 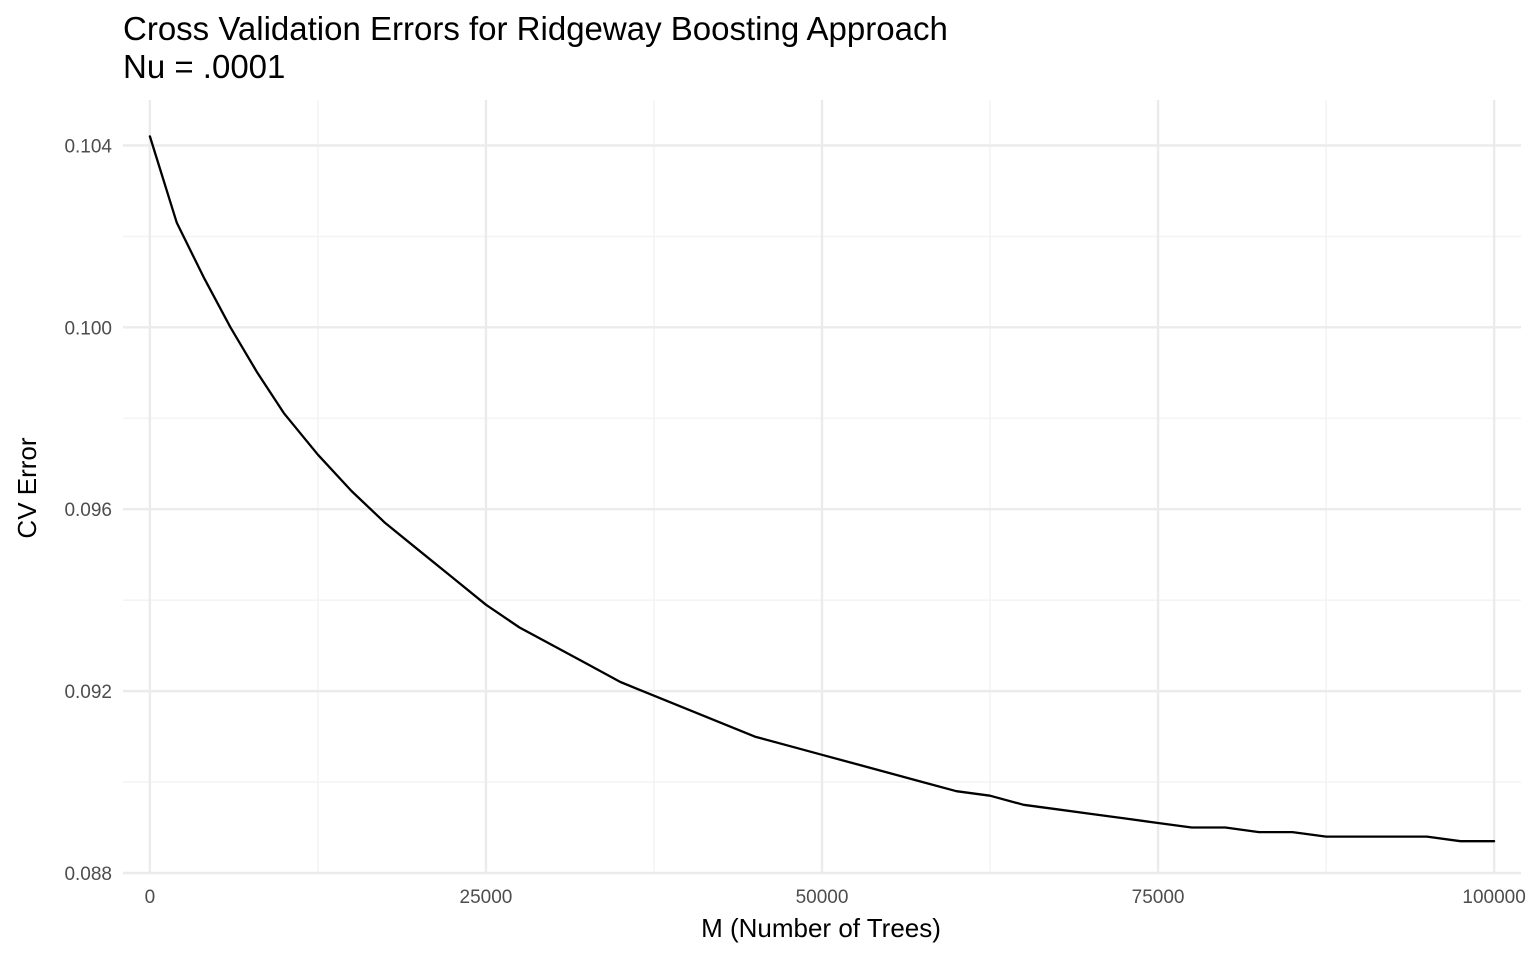 I want to click on y-tick-label: 0.096, so click(x=88, y=510).